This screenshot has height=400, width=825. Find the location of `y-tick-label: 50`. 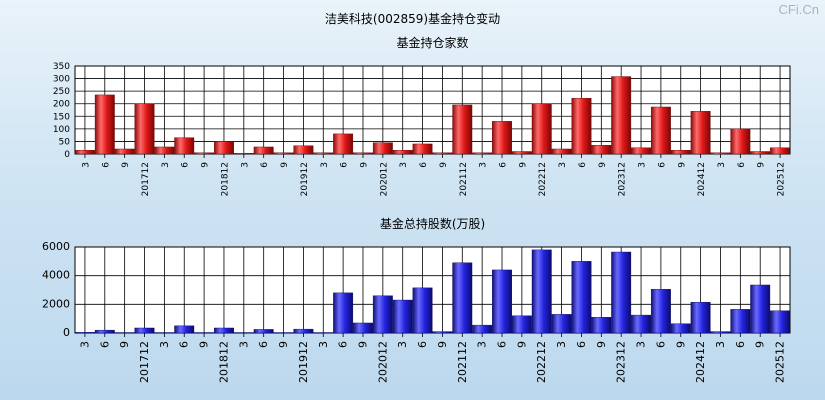

y-tick-label: 50 is located at coordinates (65, 142).